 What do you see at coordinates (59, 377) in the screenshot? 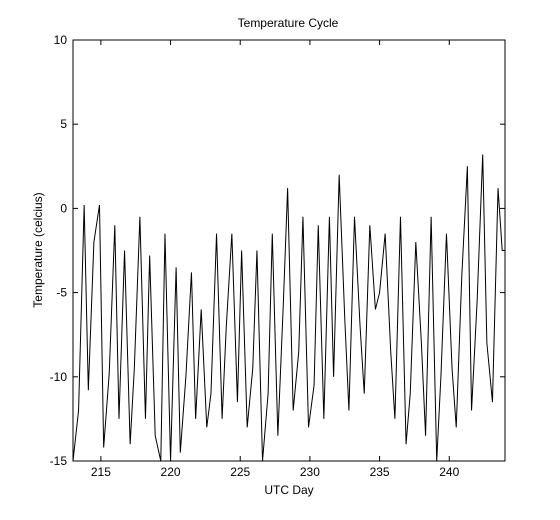
I see `y-tick-label: -10` at bounding box center [59, 377].